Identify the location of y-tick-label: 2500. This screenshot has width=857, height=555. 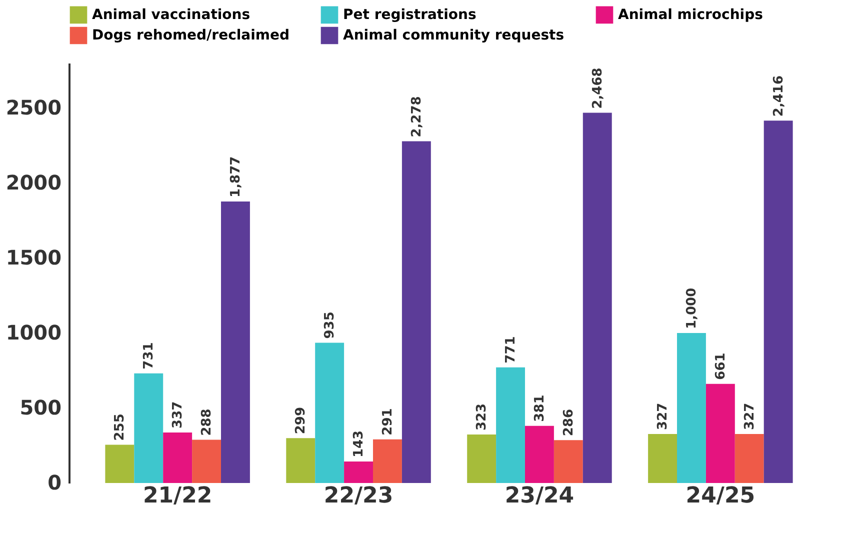
(34, 108).